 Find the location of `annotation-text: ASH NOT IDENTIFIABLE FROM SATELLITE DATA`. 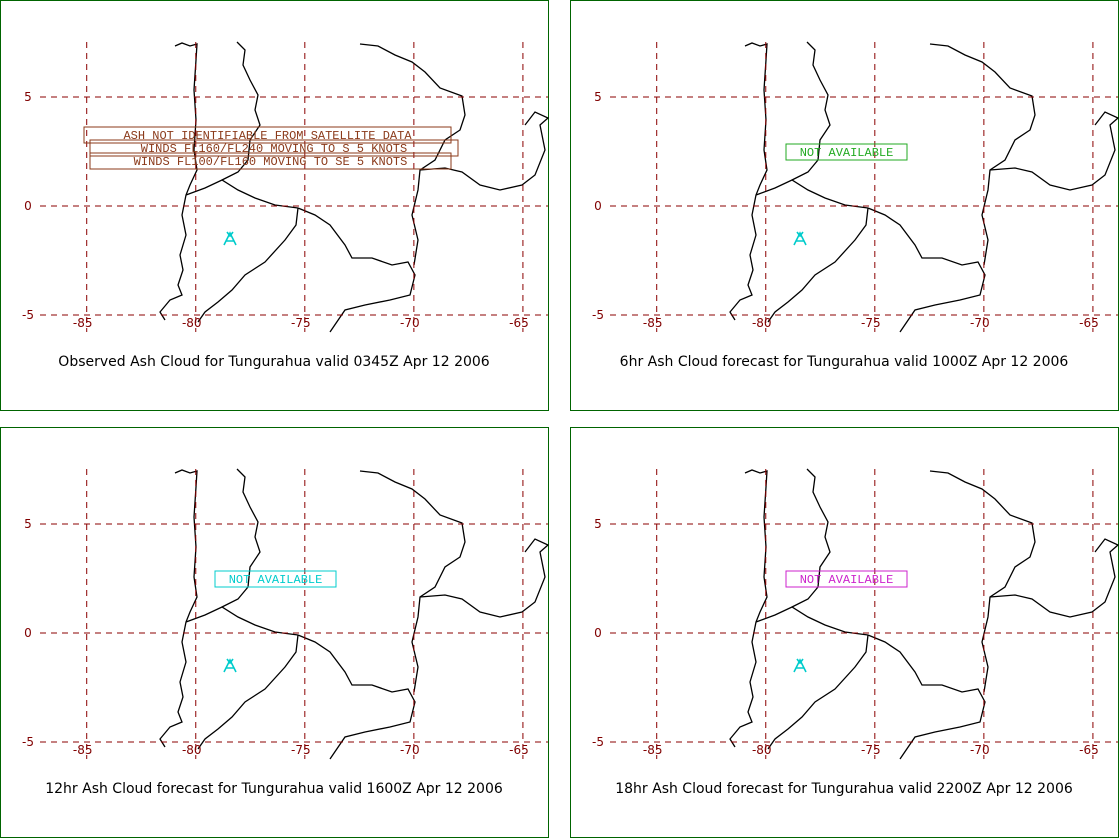

annotation-text: ASH NOT IDENTIFIABLE FROM SATELLITE DATA is located at coordinates (267, 136).